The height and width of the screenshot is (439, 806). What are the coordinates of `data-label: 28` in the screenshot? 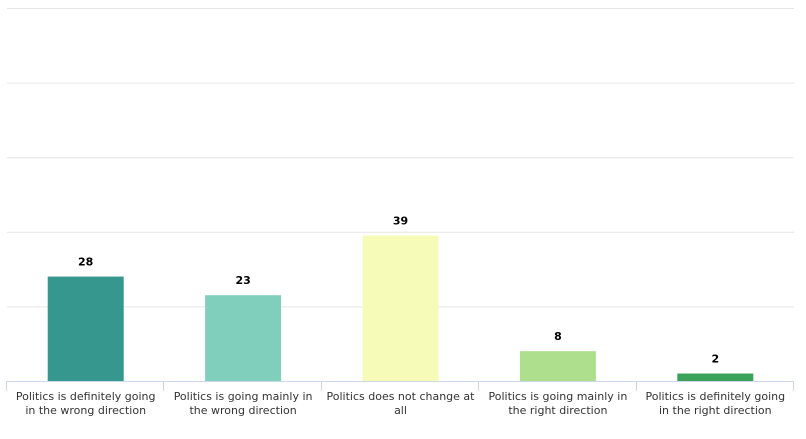 It's located at (85, 262).